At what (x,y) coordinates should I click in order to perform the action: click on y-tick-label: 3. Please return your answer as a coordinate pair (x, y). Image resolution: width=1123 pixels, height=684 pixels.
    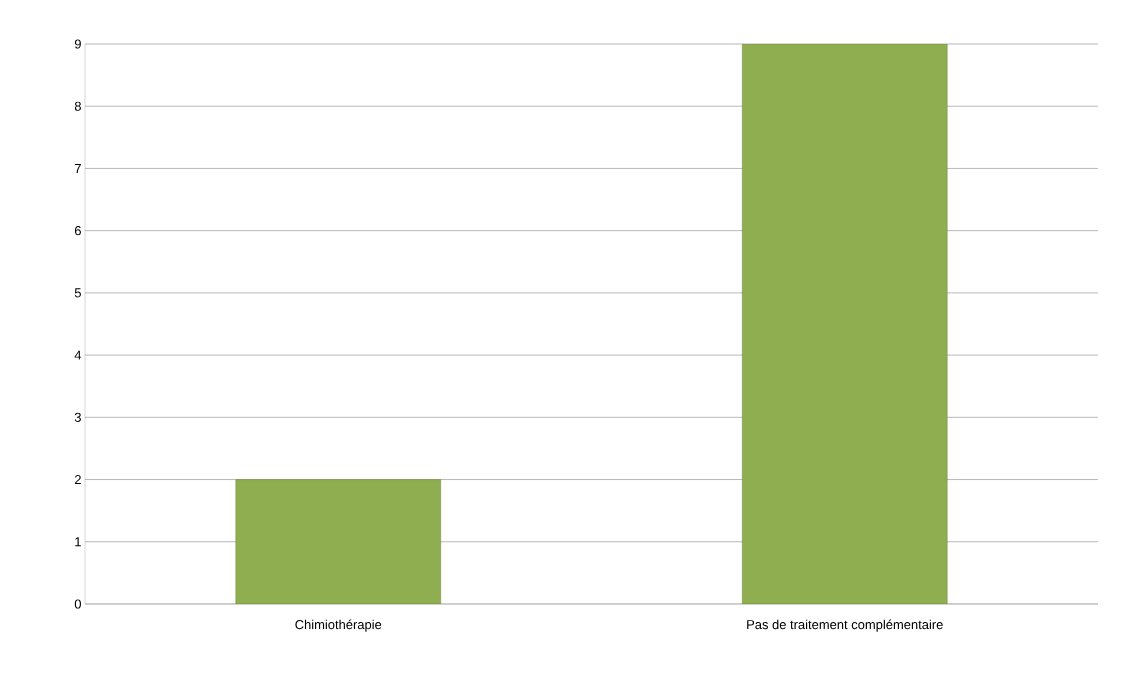
    Looking at the image, I should click on (77, 417).